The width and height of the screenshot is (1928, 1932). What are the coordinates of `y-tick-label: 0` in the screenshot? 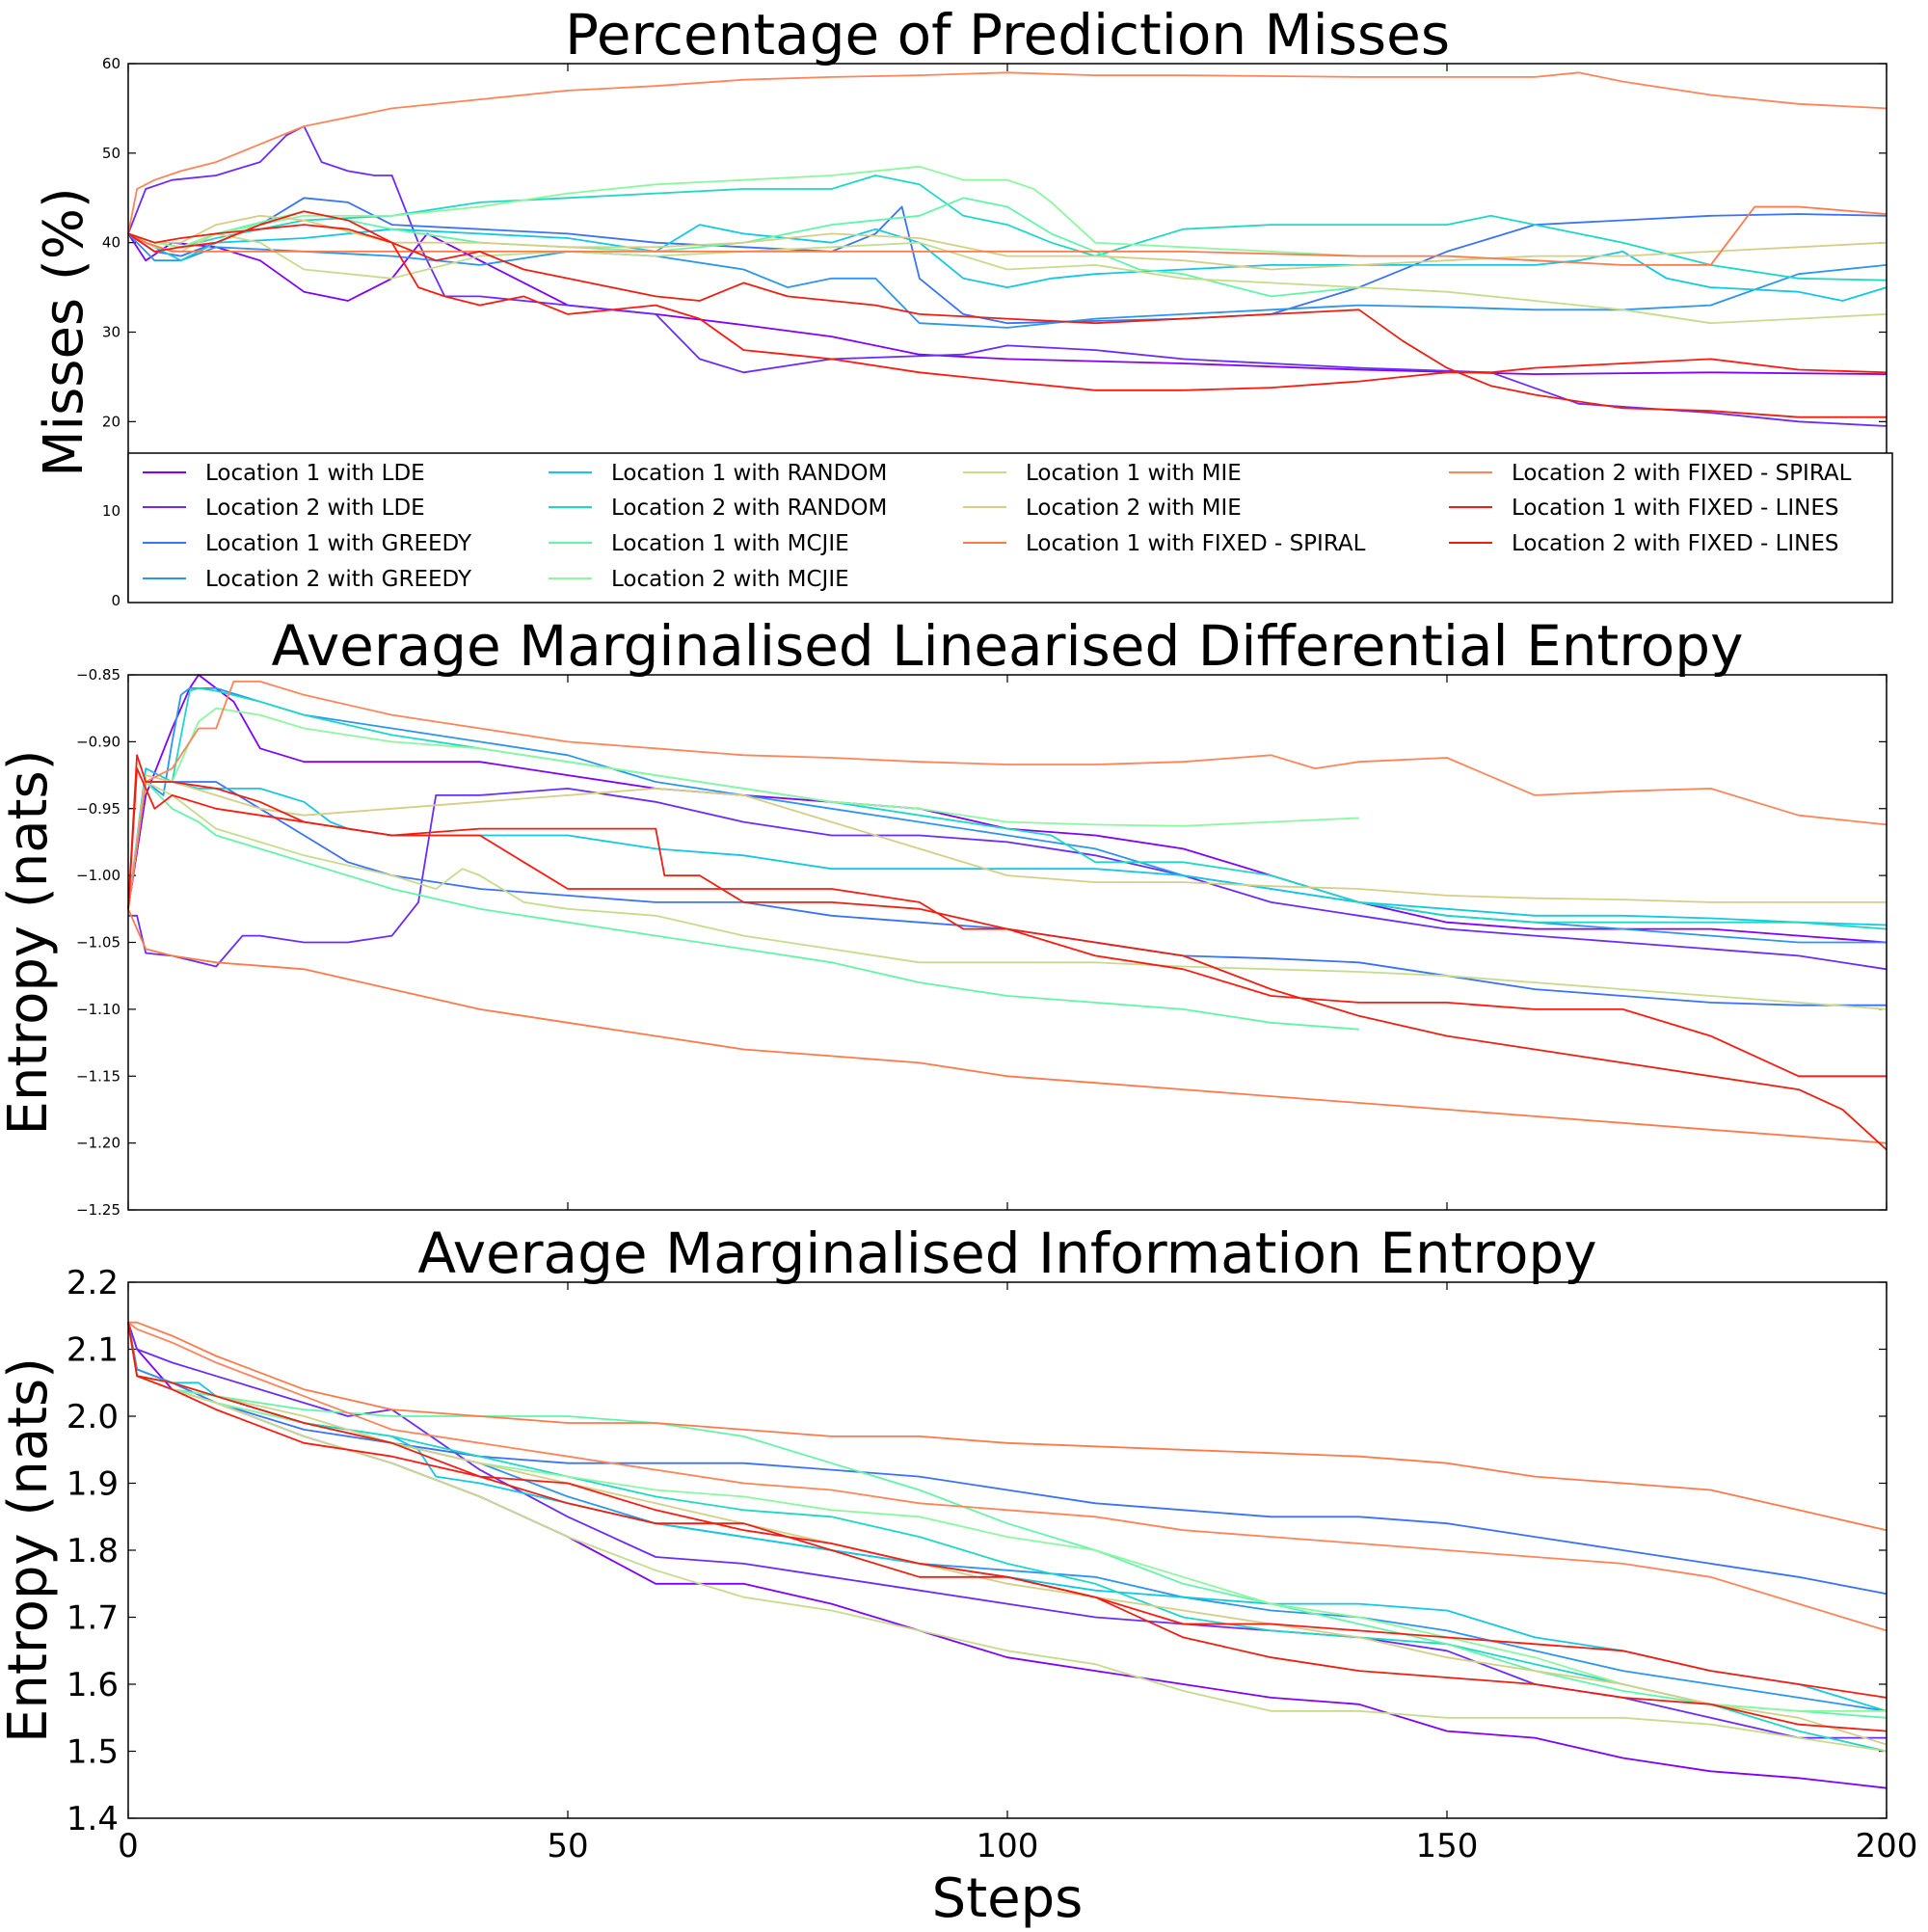 It's located at (115, 600).